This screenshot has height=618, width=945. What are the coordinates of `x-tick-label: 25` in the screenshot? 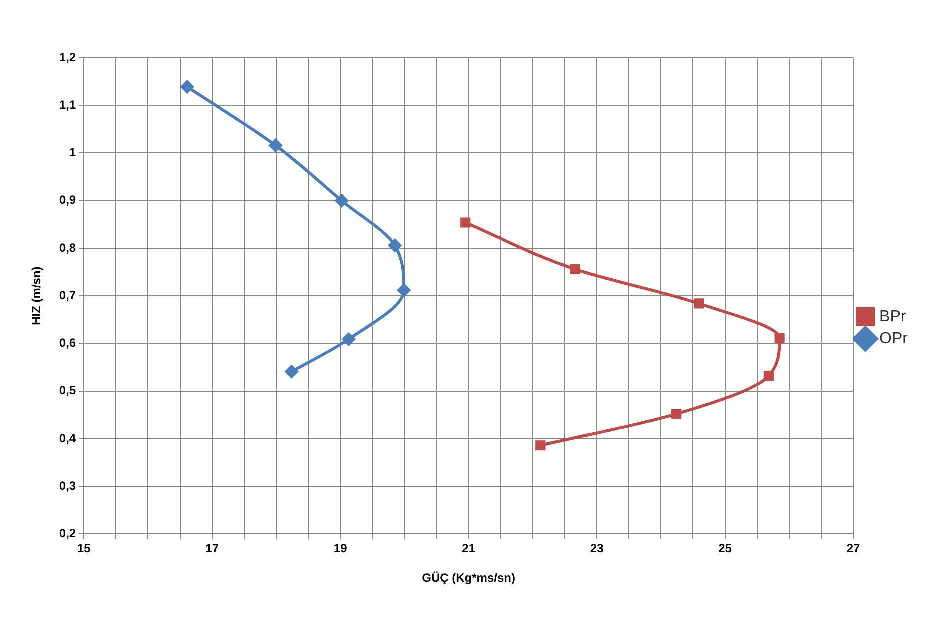 It's located at (725, 549).